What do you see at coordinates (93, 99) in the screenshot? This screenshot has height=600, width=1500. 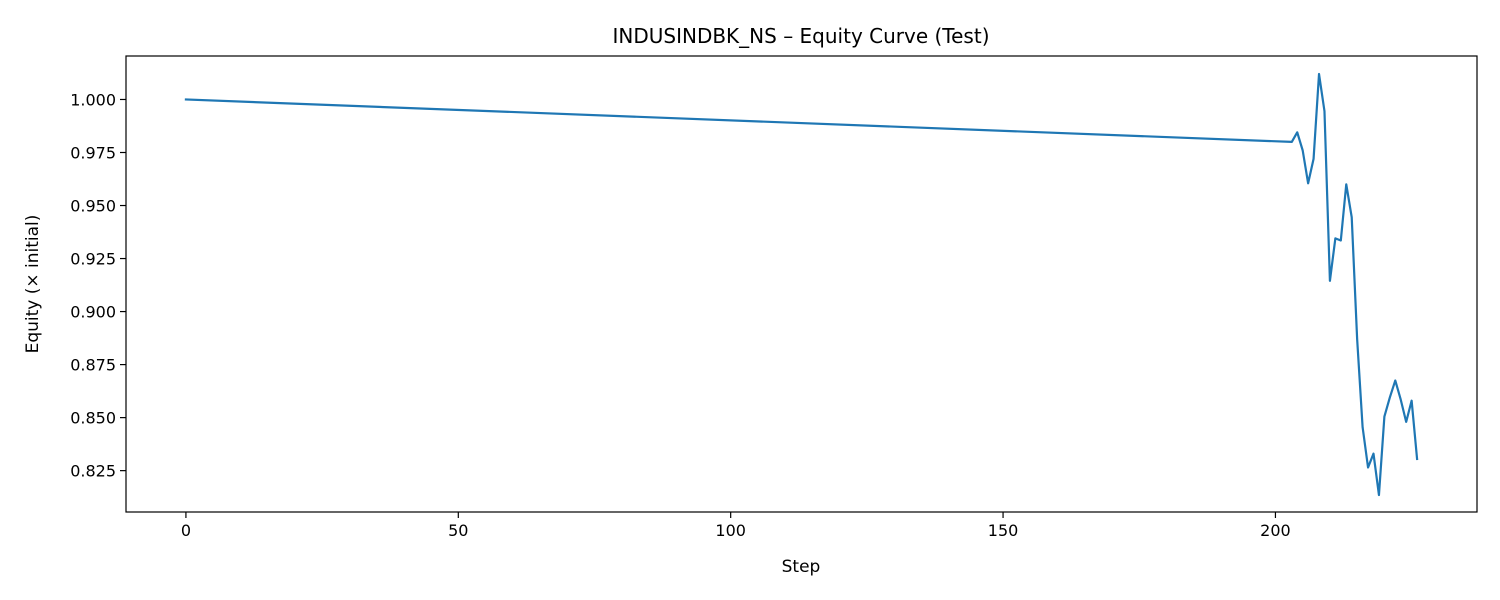 I see `y-tick-label: 1.000` at bounding box center [93, 99].